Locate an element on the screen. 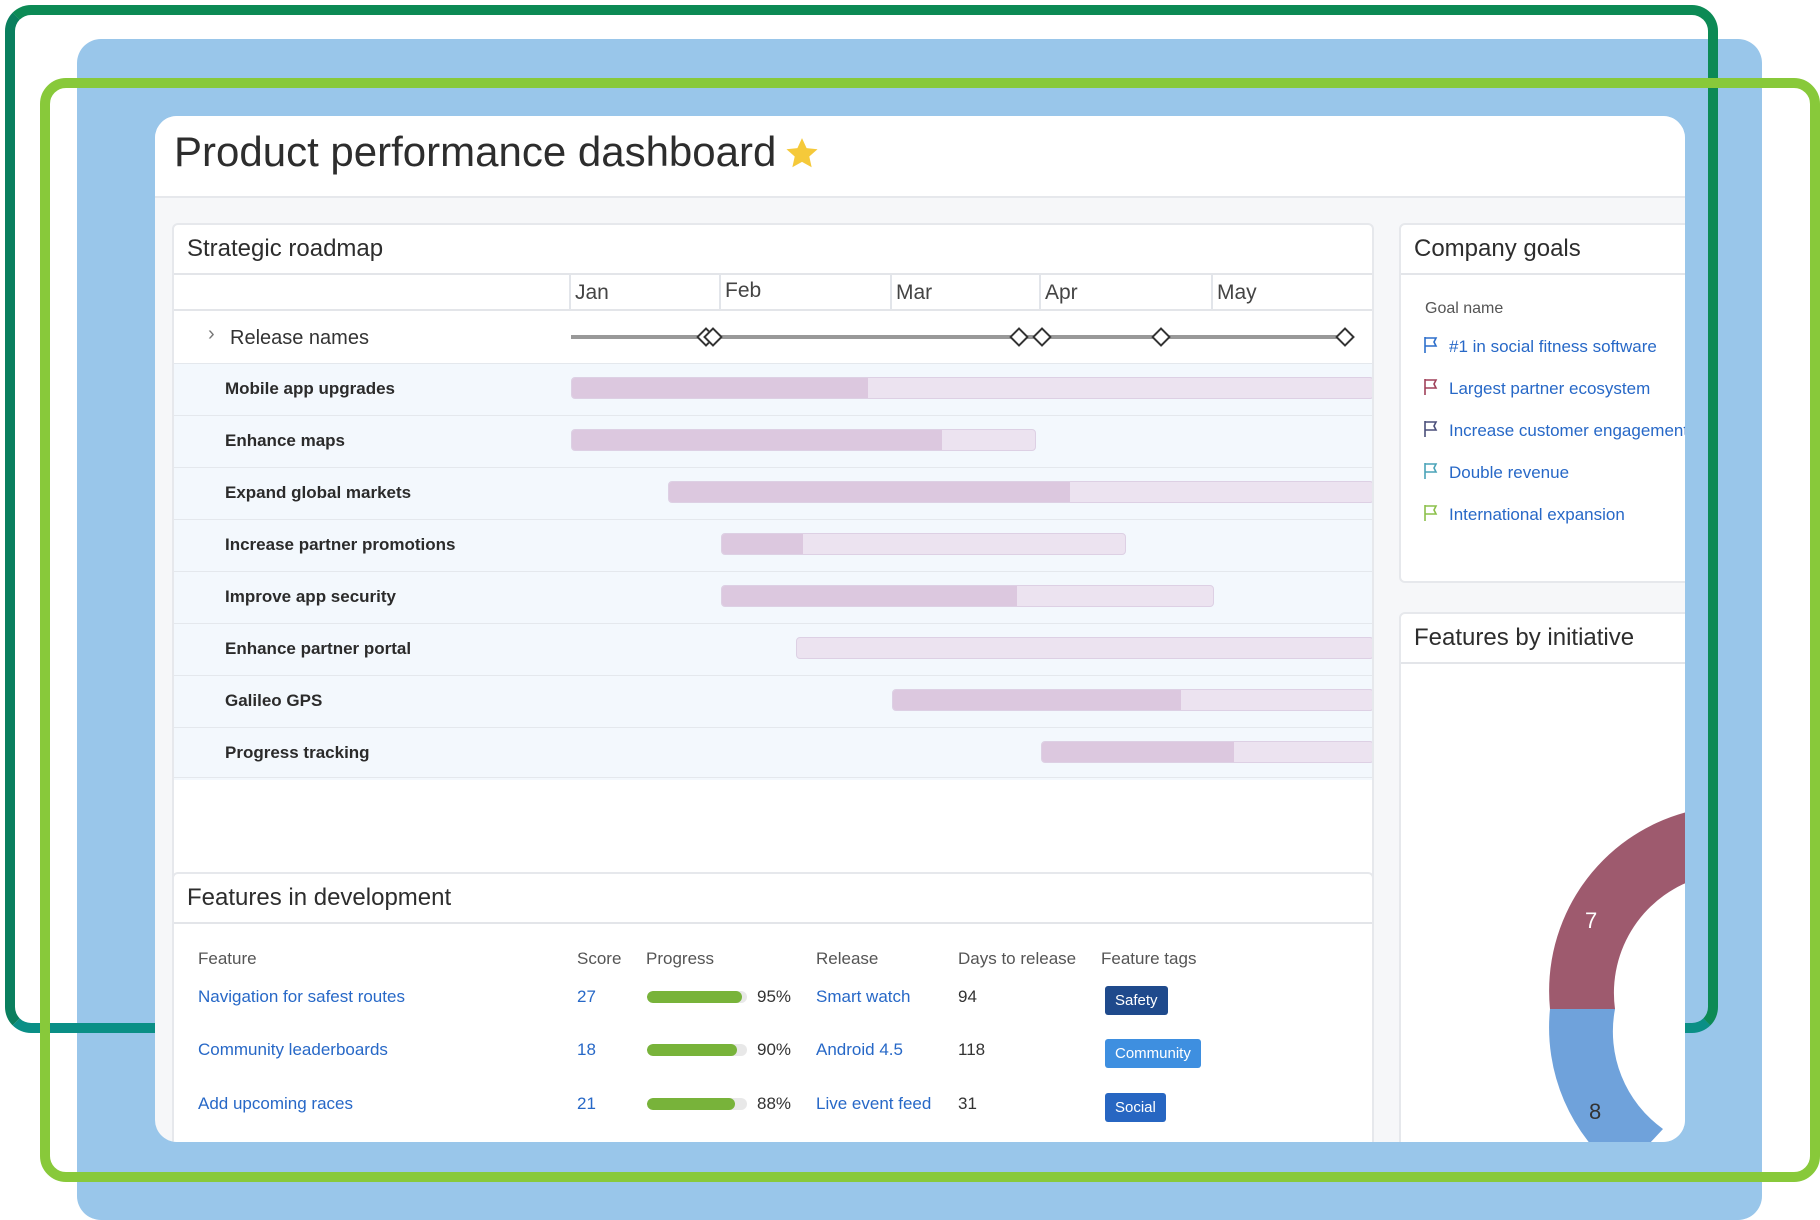 The height and width of the screenshot is (1220, 1820). favorite-star-icon is located at coordinates (802, 154).